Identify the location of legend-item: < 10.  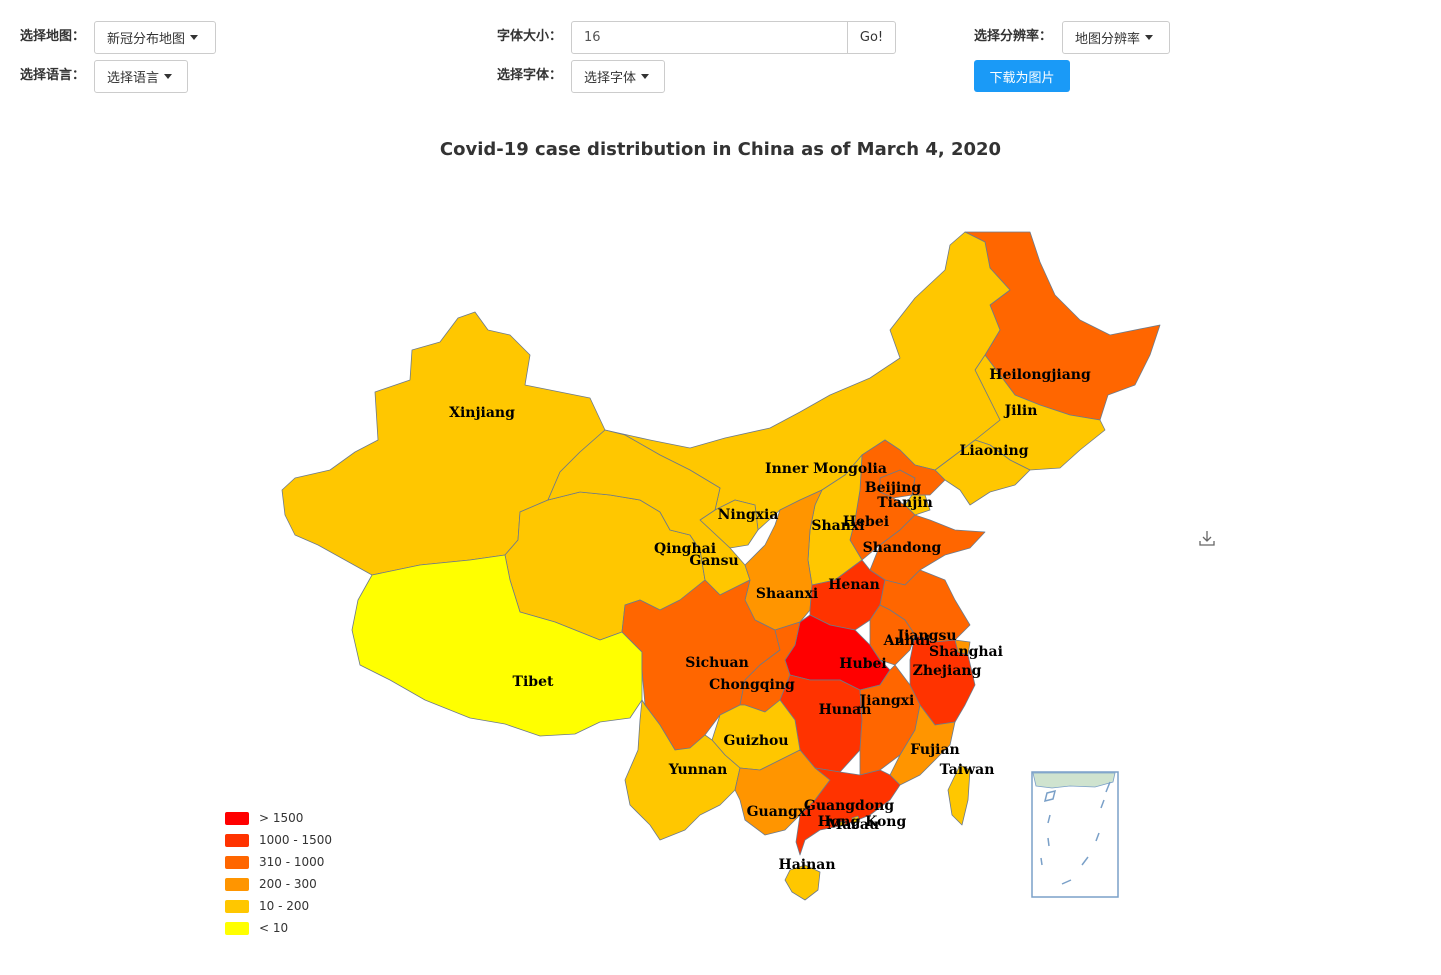
(278, 928).